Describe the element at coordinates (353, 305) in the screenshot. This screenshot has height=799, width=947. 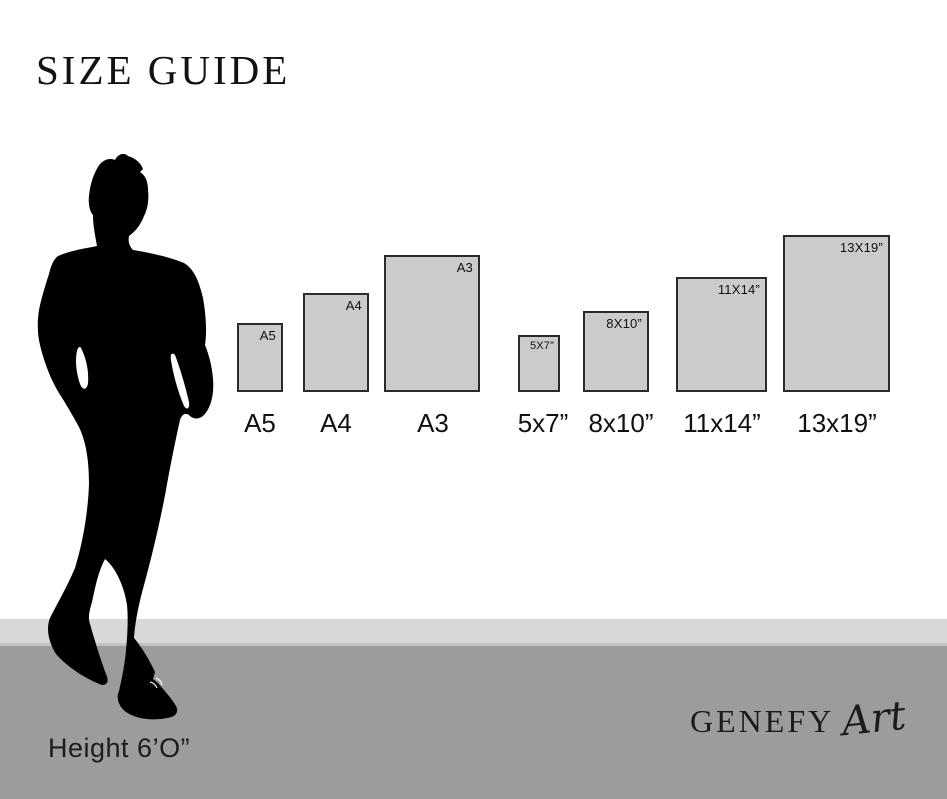
I see `size-box-a4-tag: A4` at that location.